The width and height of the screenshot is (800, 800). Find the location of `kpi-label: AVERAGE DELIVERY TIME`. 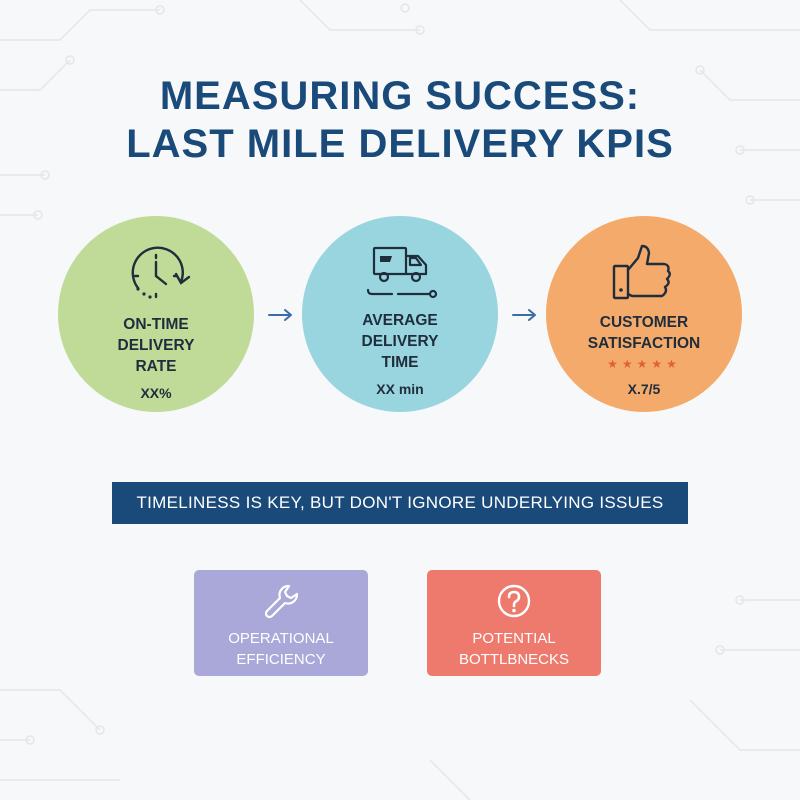

kpi-label: AVERAGE DELIVERY TIME is located at coordinates (400, 341).